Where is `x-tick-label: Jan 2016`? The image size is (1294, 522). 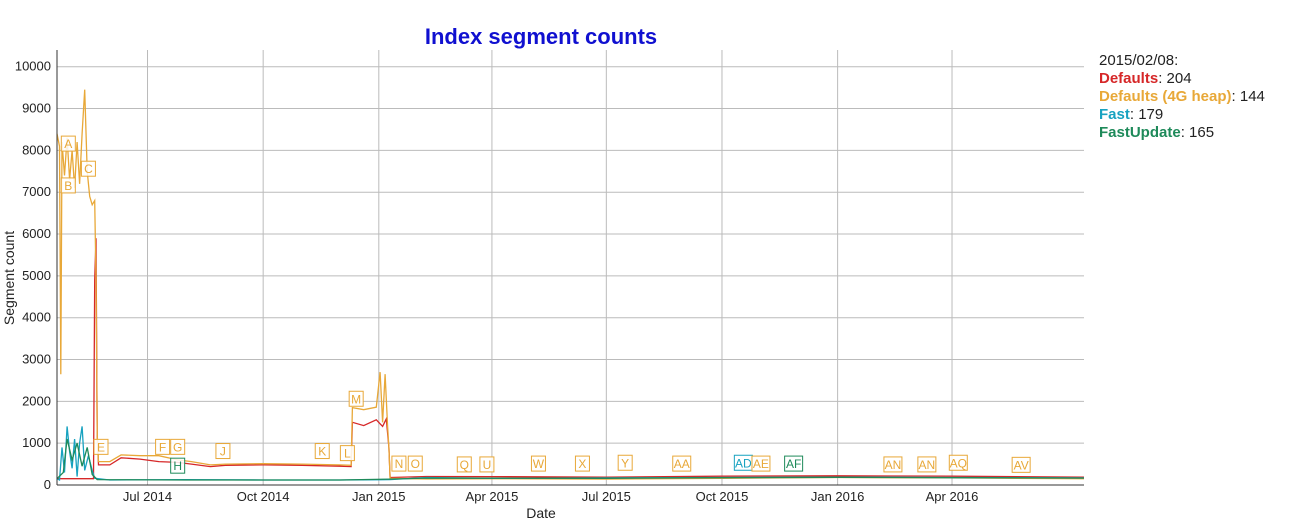
x-tick-label: Jan 2016 is located at coordinates (838, 496).